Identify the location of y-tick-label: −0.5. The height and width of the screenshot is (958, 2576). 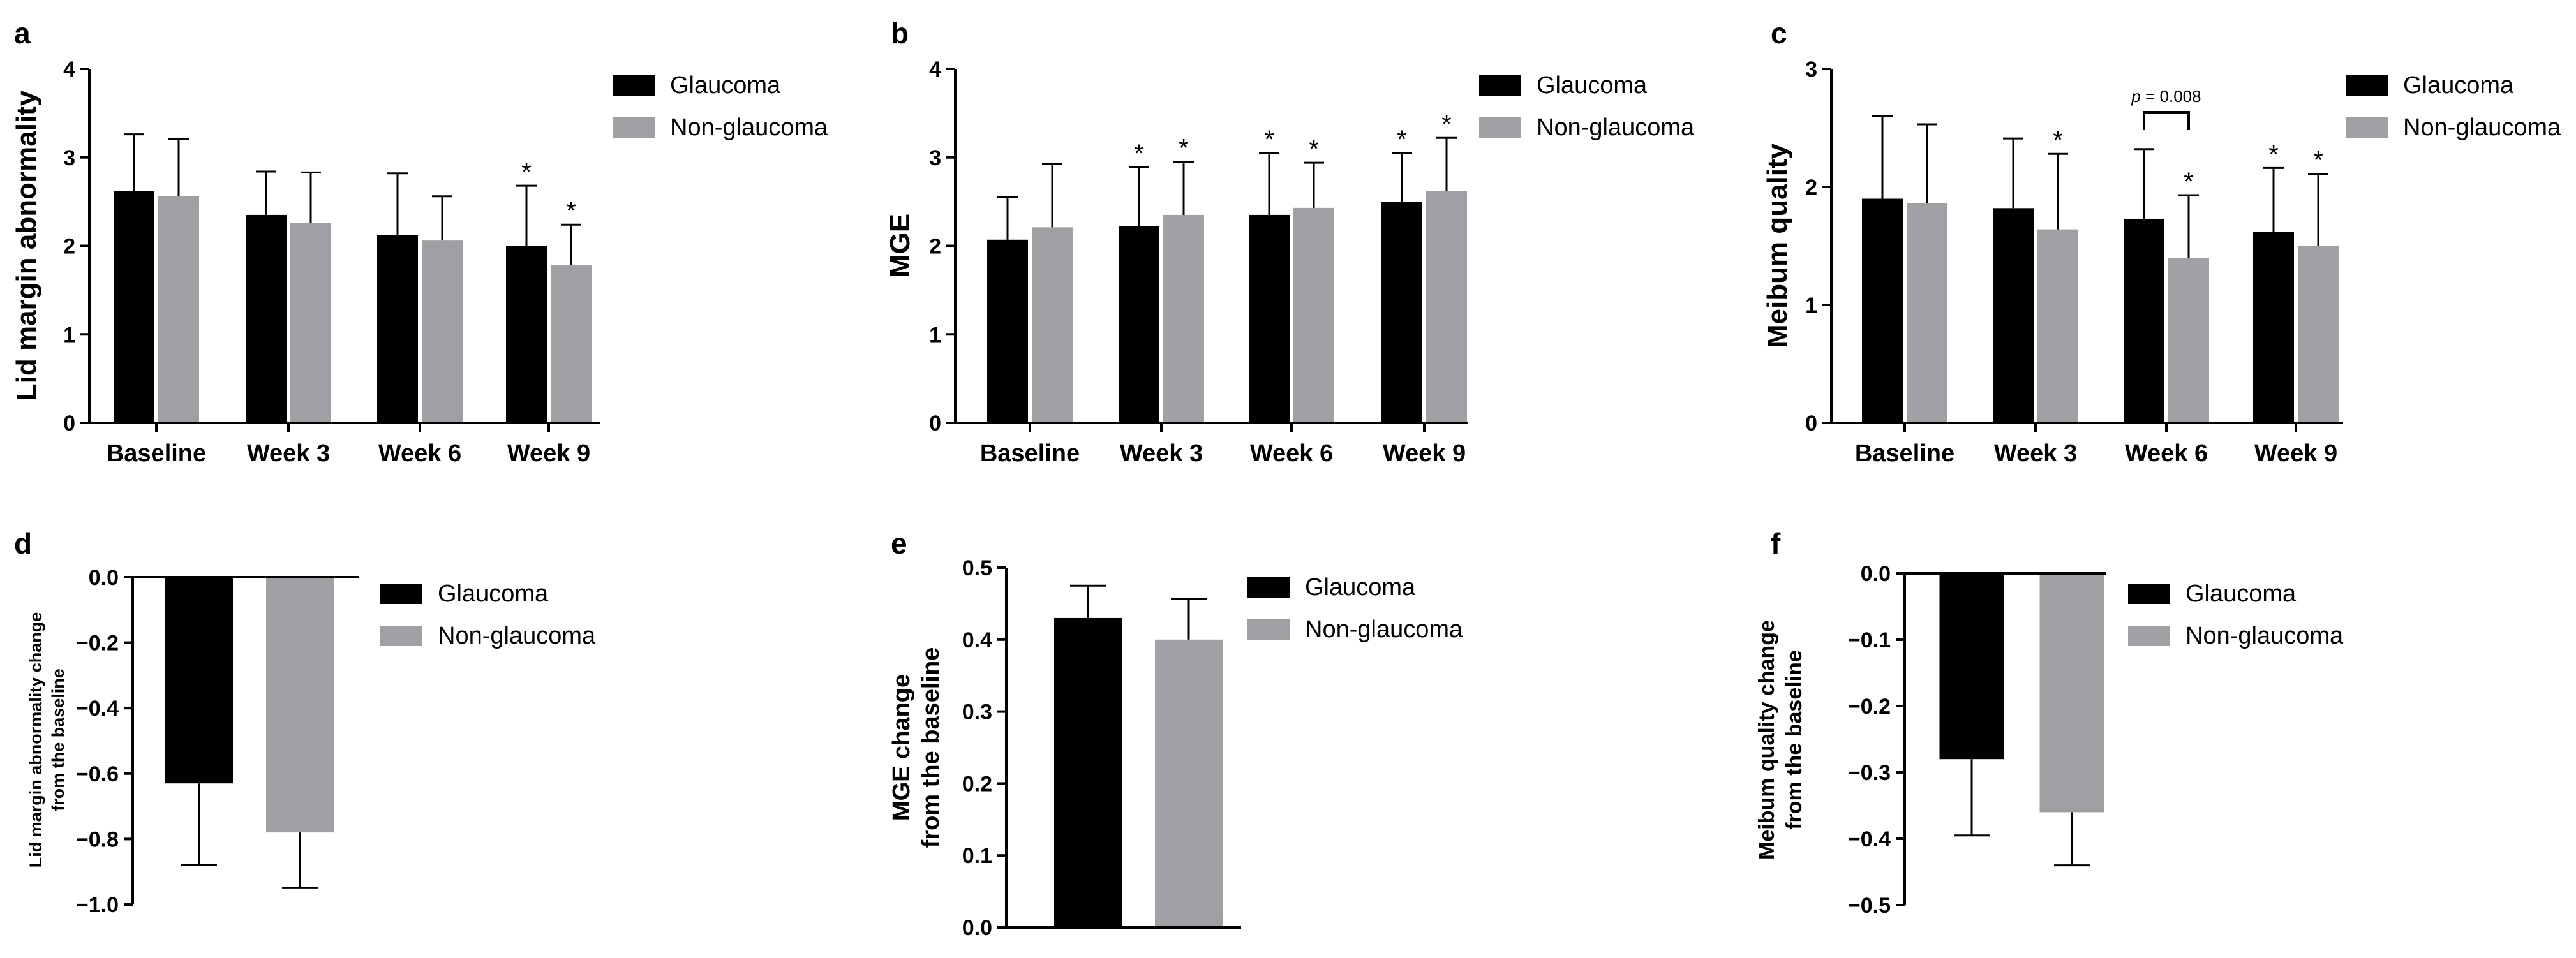
(1869, 906).